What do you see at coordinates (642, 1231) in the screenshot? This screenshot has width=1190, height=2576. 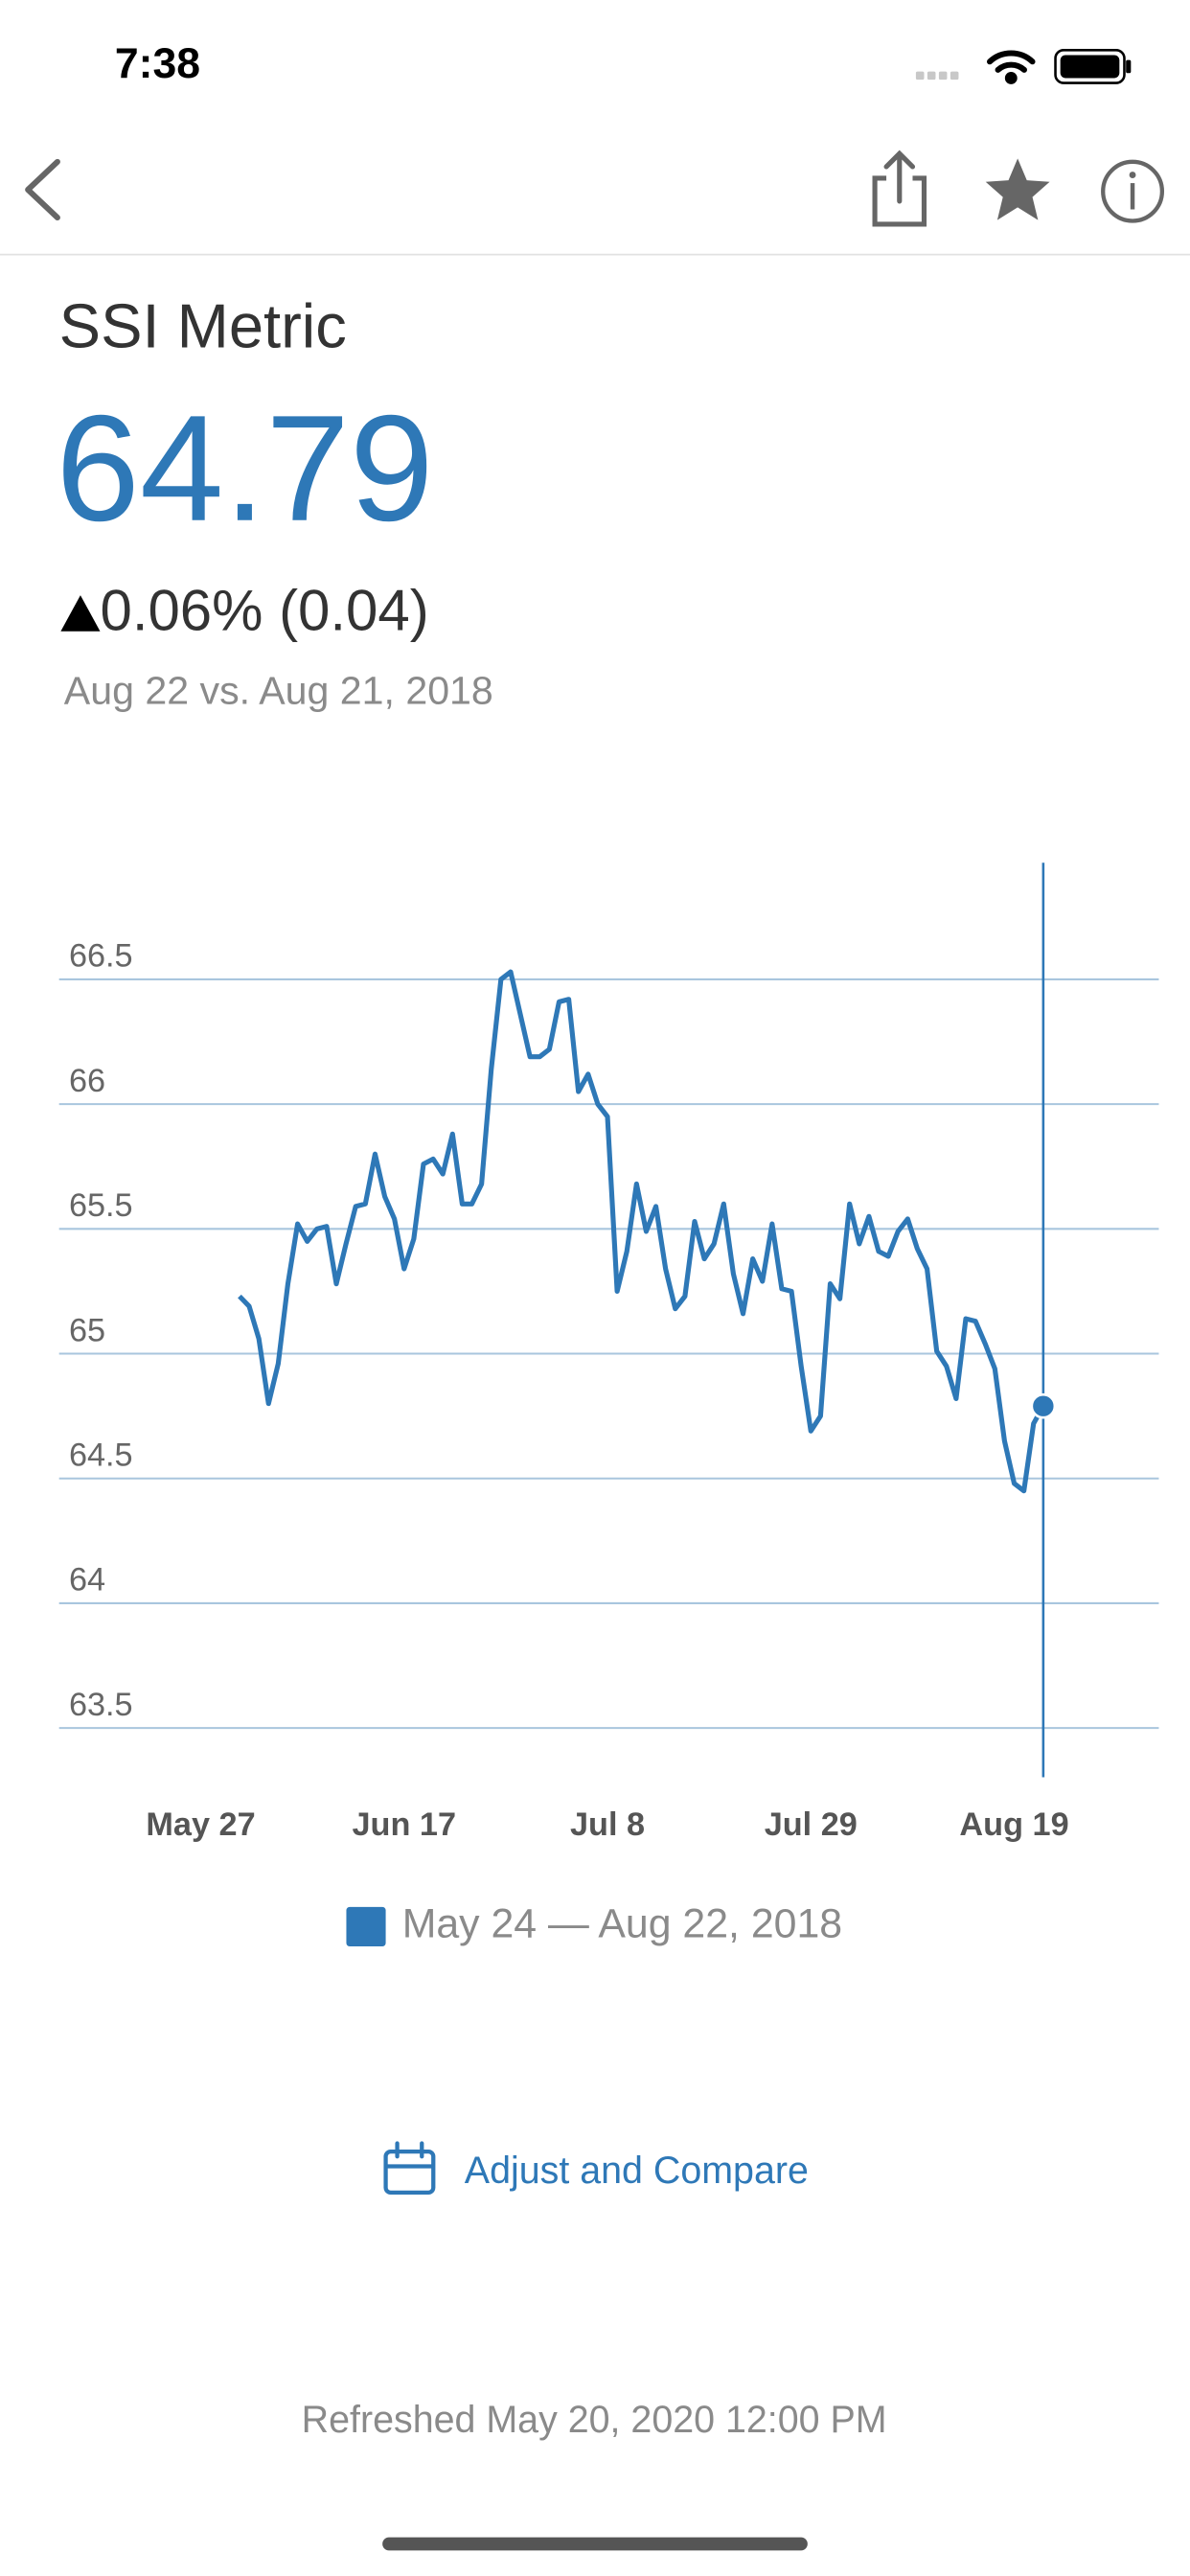 I see `series-line` at bounding box center [642, 1231].